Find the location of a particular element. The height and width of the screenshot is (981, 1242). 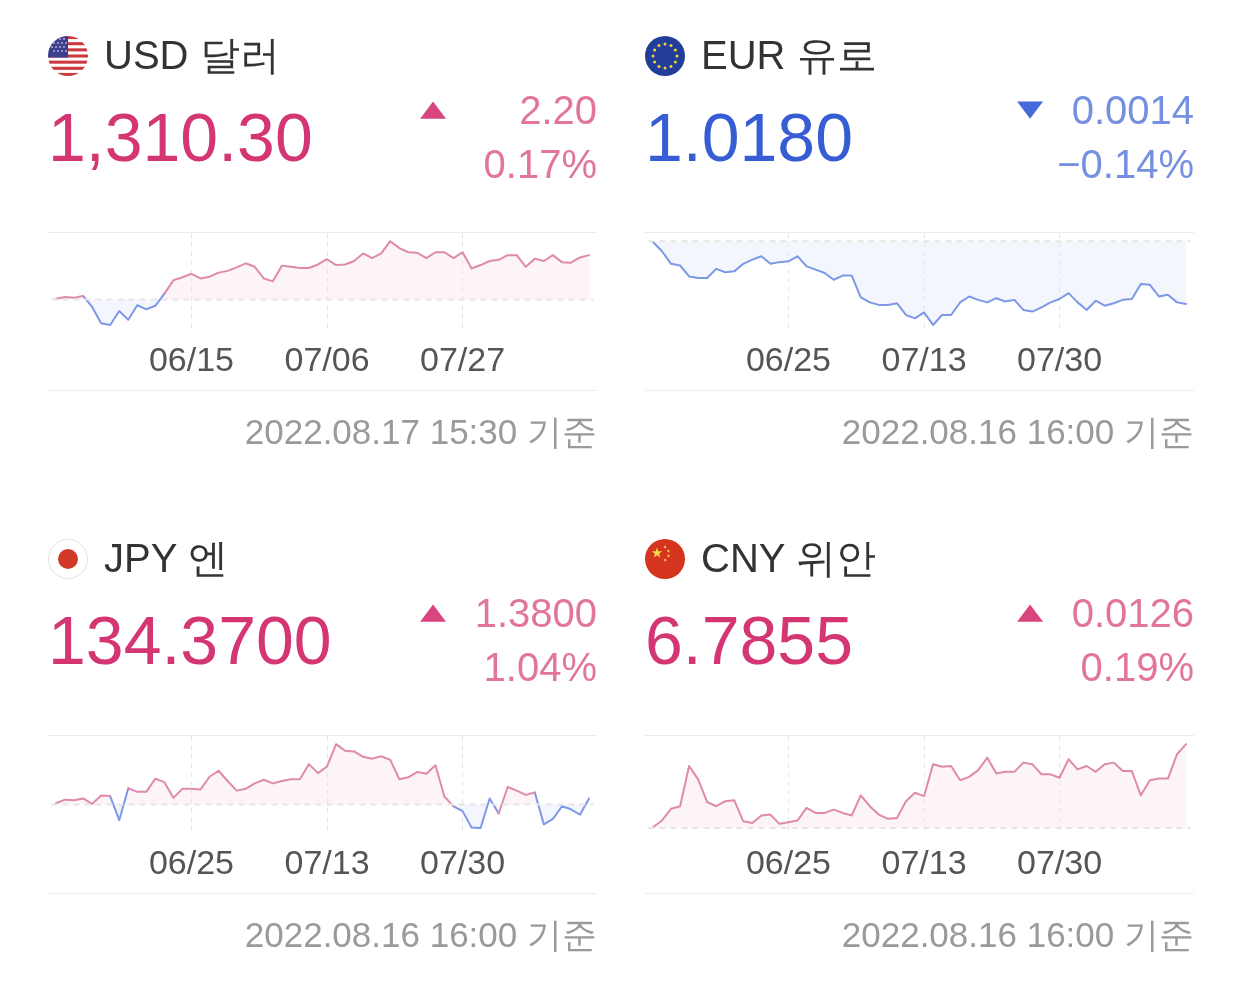

text: 0.0126 is located at coordinates (1132, 613).